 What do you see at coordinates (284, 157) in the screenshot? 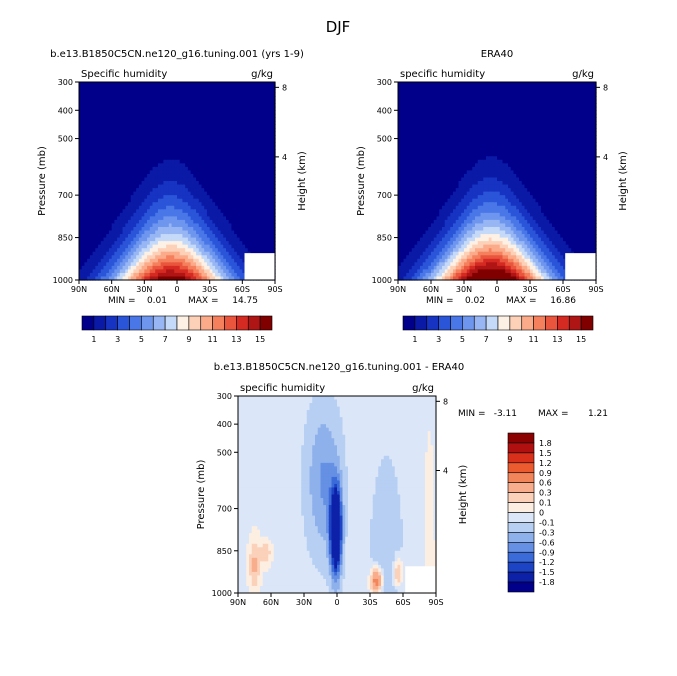
I see `y2-tick-label: 4` at bounding box center [284, 157].